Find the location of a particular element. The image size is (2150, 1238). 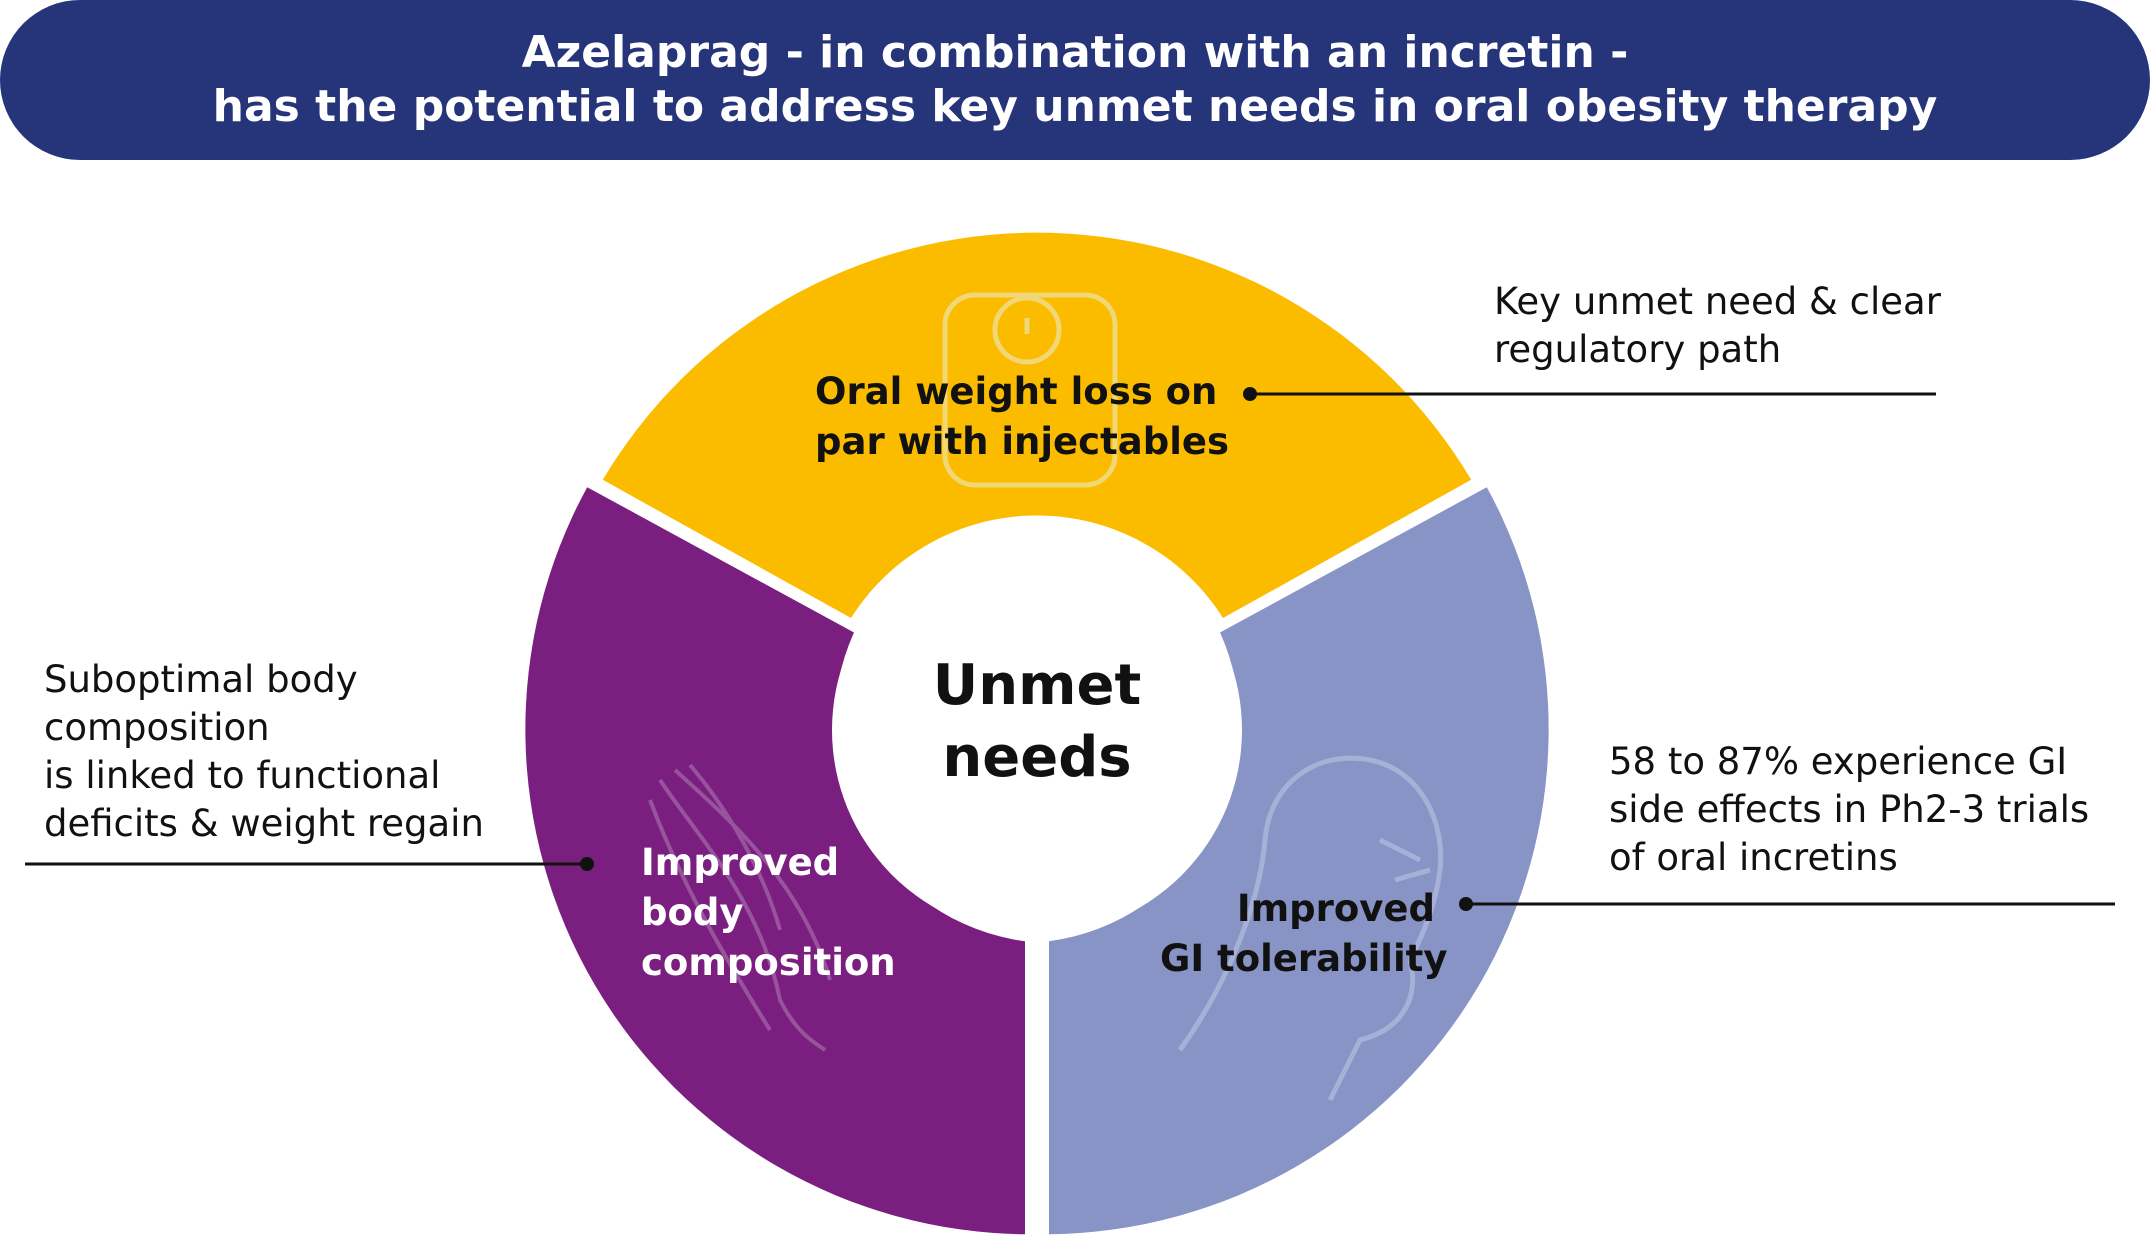

segment-left is located at coordinates (775, 861).